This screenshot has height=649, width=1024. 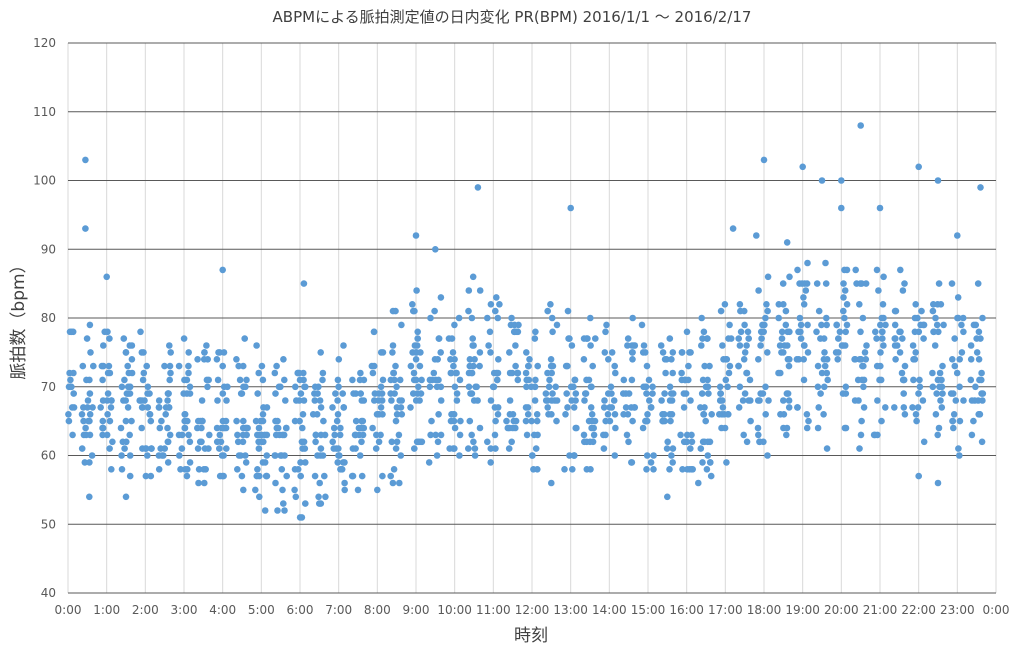 I want to click on y-axis-label: 脈拍数（bpm）, so click(x=19, y=317).